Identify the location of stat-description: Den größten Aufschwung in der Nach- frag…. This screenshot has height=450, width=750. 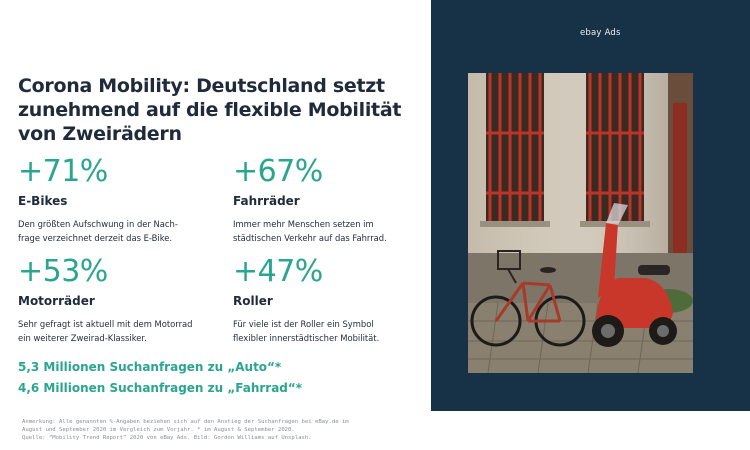
(98, 231).